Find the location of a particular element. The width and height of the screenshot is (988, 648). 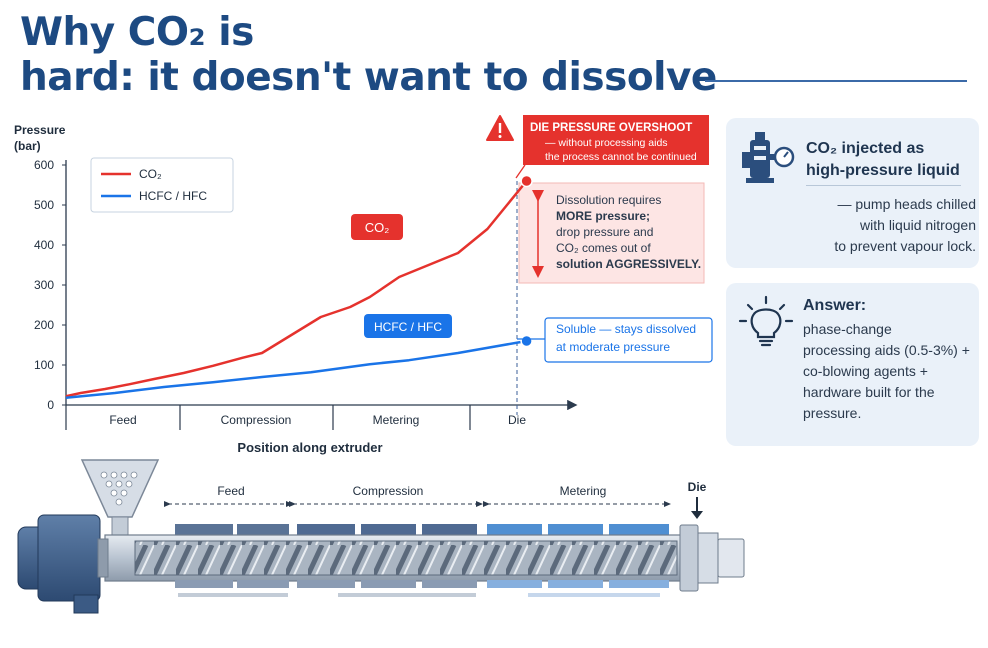

extruder-zone-compression: Compression is located at coordinates (388, 491).